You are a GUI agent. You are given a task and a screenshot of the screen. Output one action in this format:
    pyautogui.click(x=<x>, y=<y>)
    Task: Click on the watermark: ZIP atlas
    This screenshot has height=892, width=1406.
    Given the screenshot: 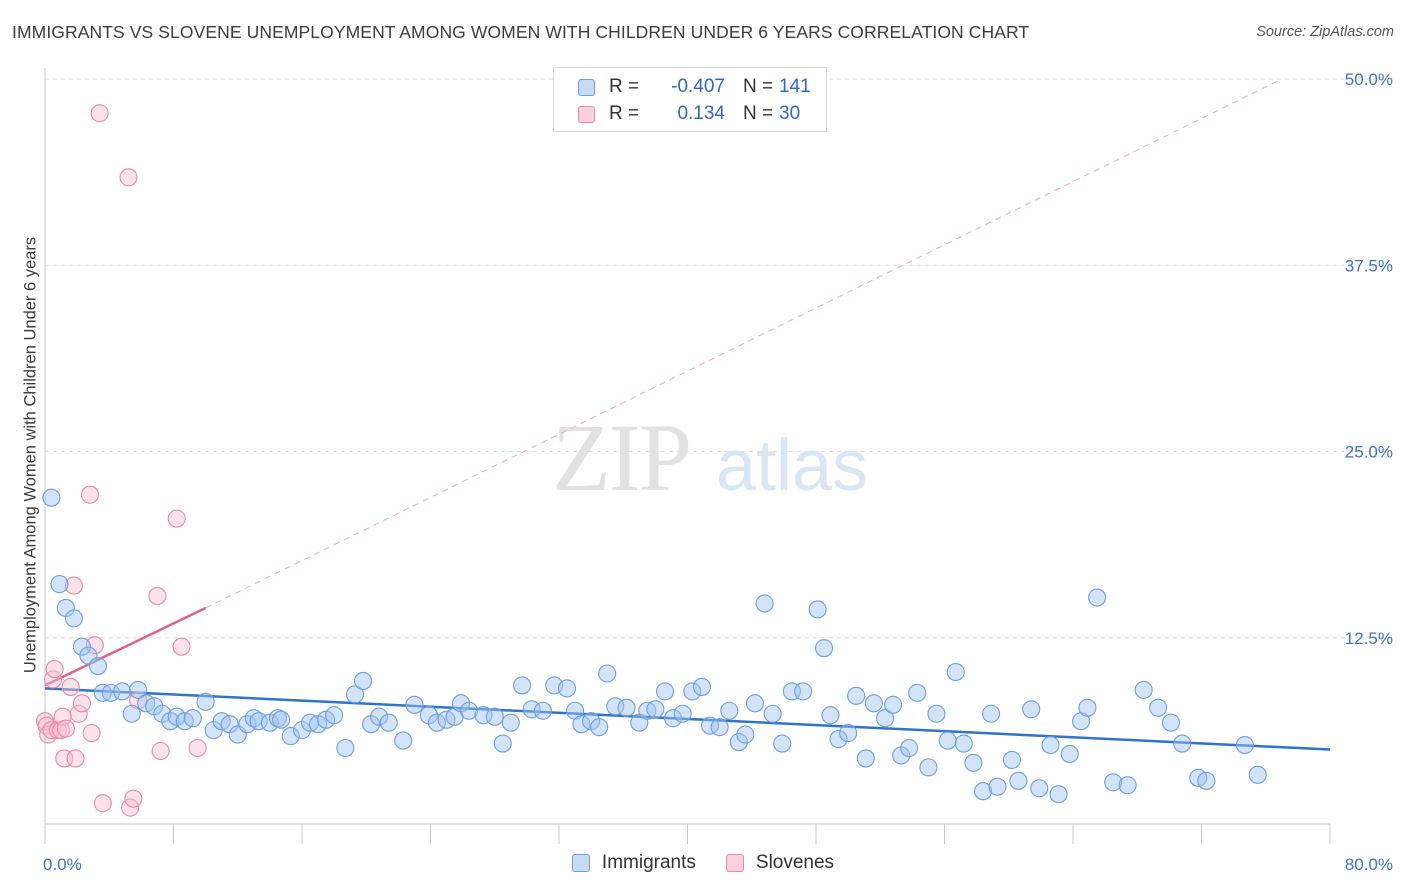 What is the action you would take?
    pyautogui.click(x=710, y=457)
    